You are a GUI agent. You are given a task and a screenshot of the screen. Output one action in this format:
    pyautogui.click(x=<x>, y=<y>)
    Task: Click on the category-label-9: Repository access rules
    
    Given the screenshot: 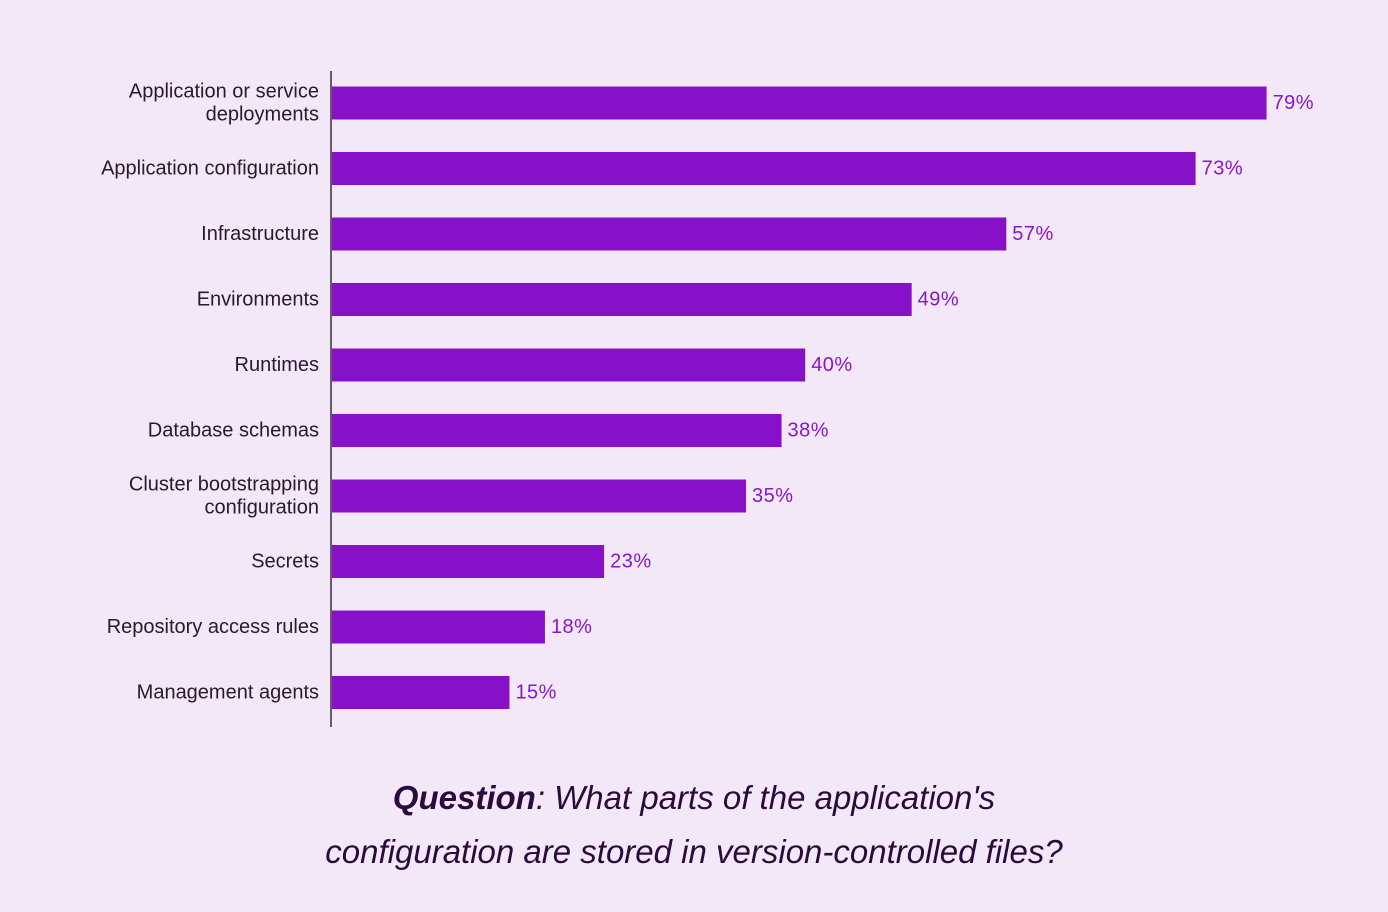 What is the action you would take?
    pyautogui.click(x=213, y=627)
    